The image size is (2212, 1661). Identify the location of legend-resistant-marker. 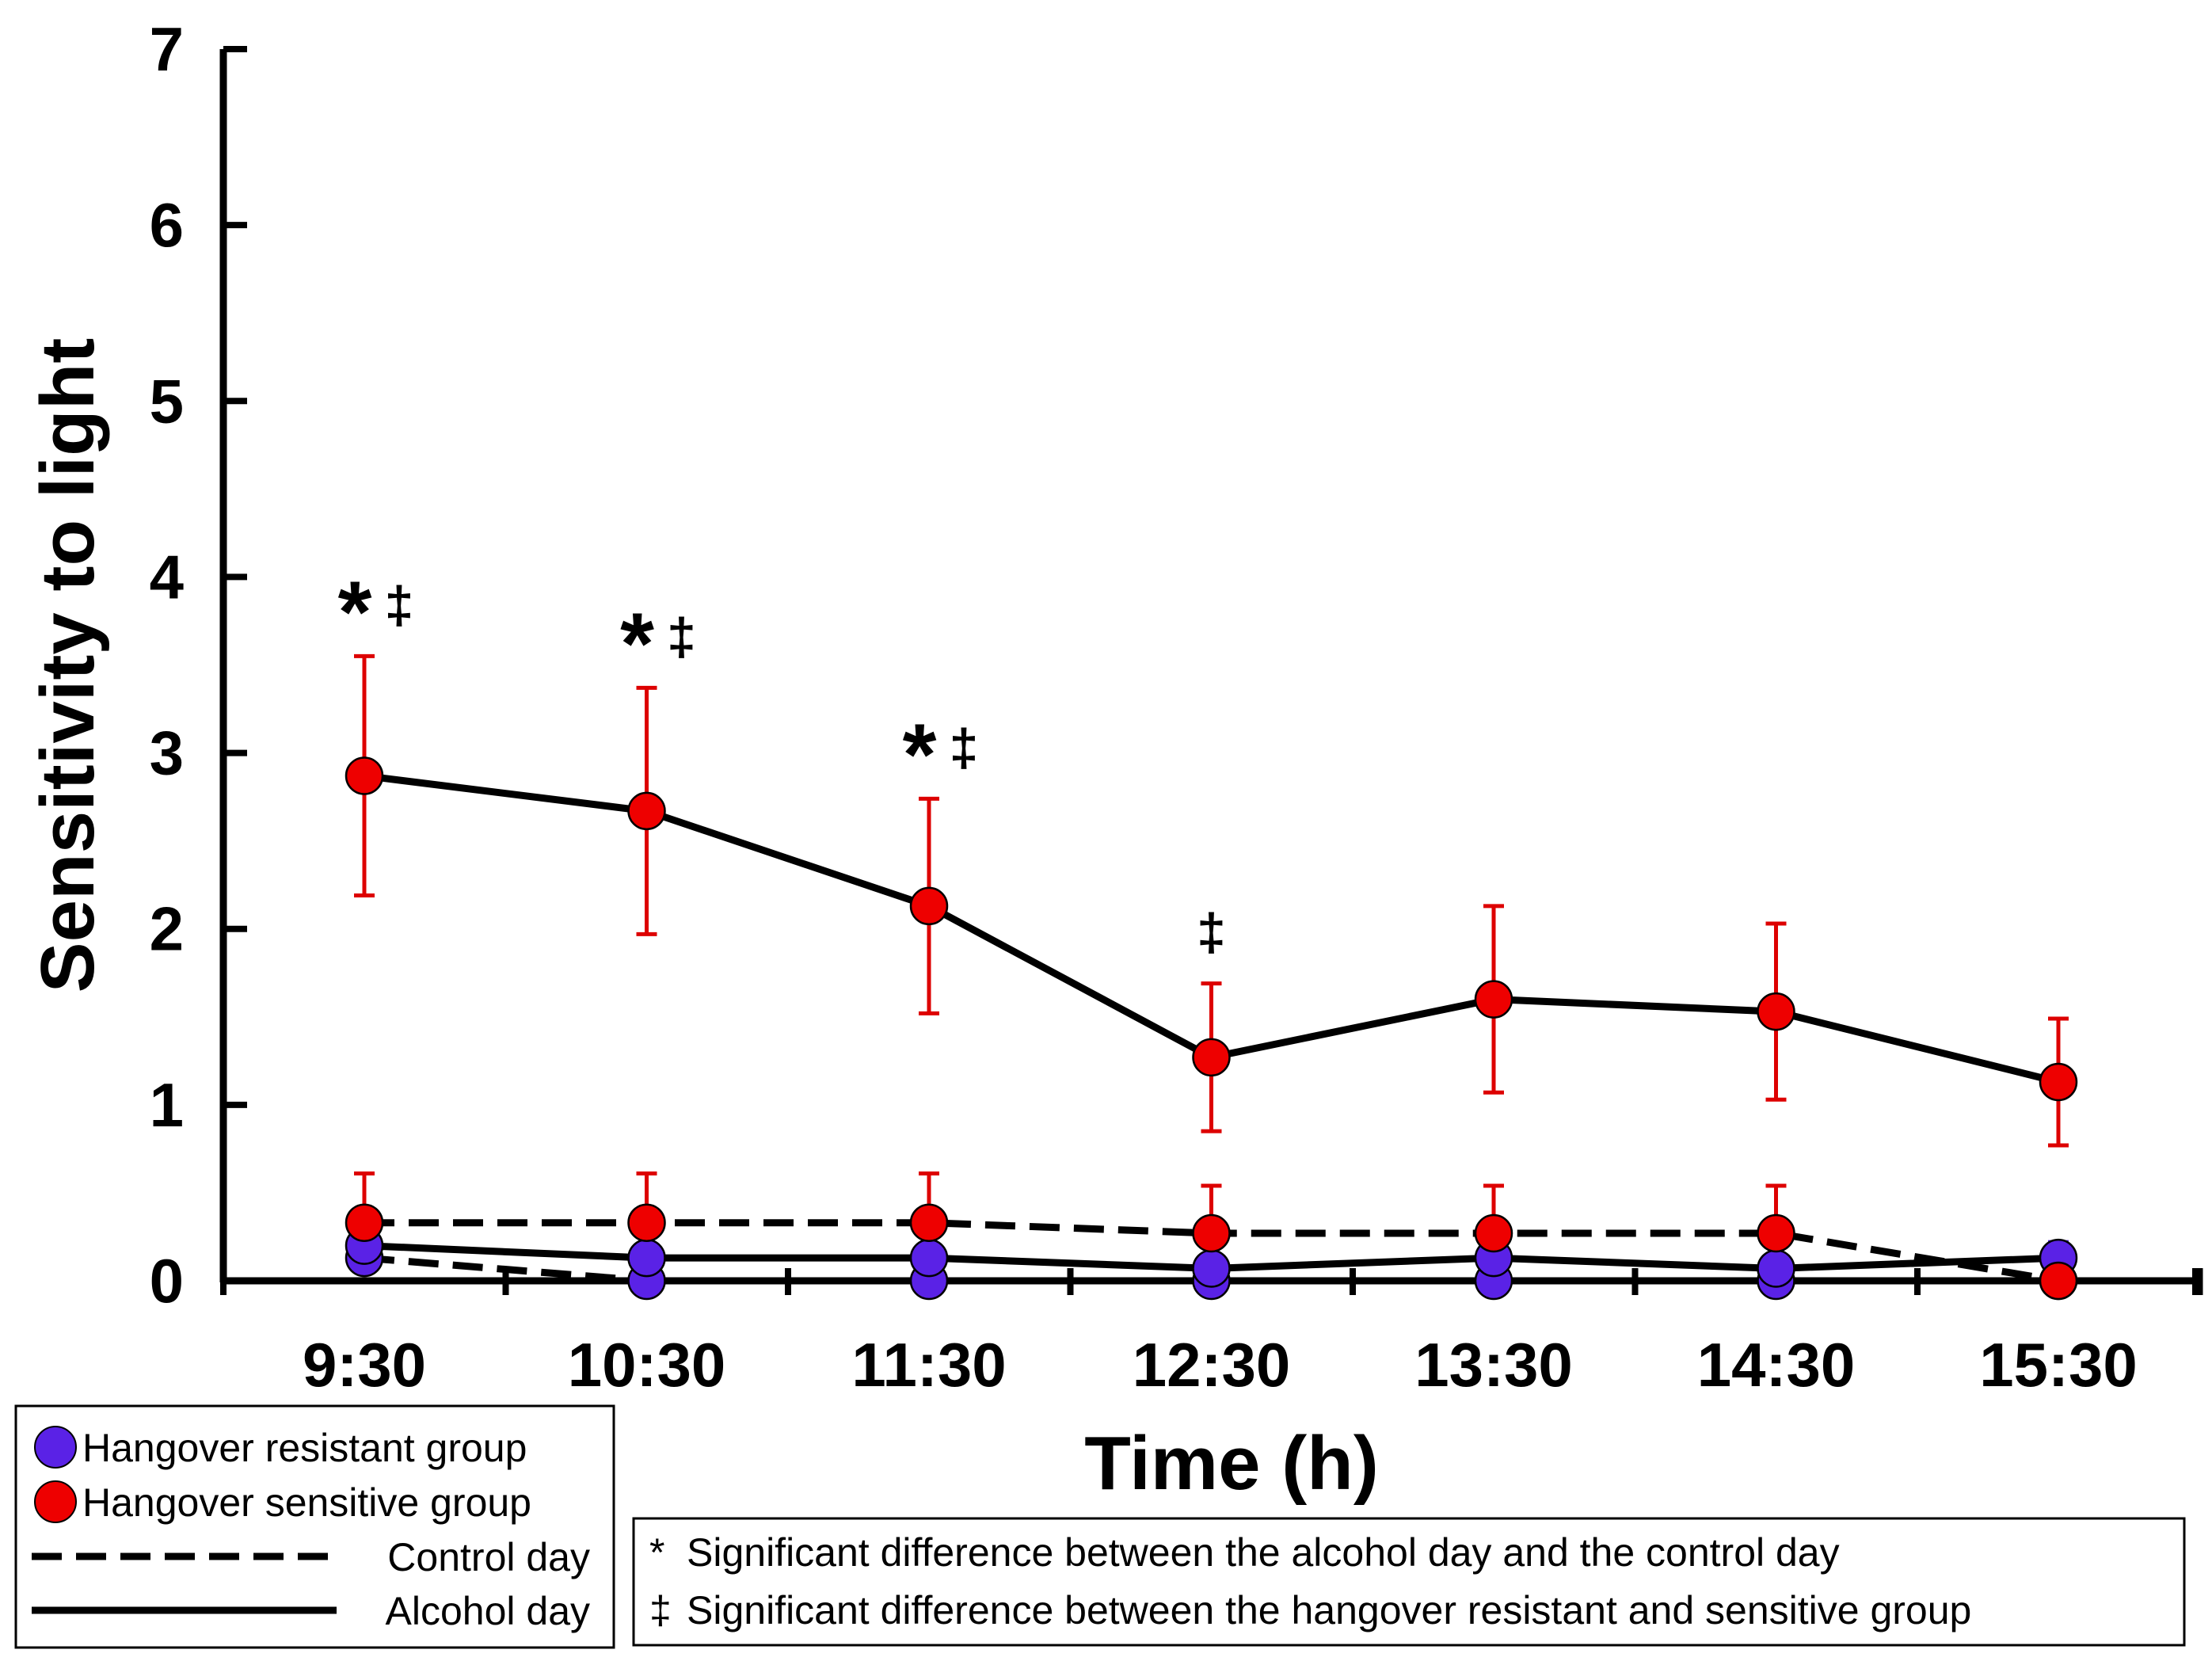
(55, 1447).